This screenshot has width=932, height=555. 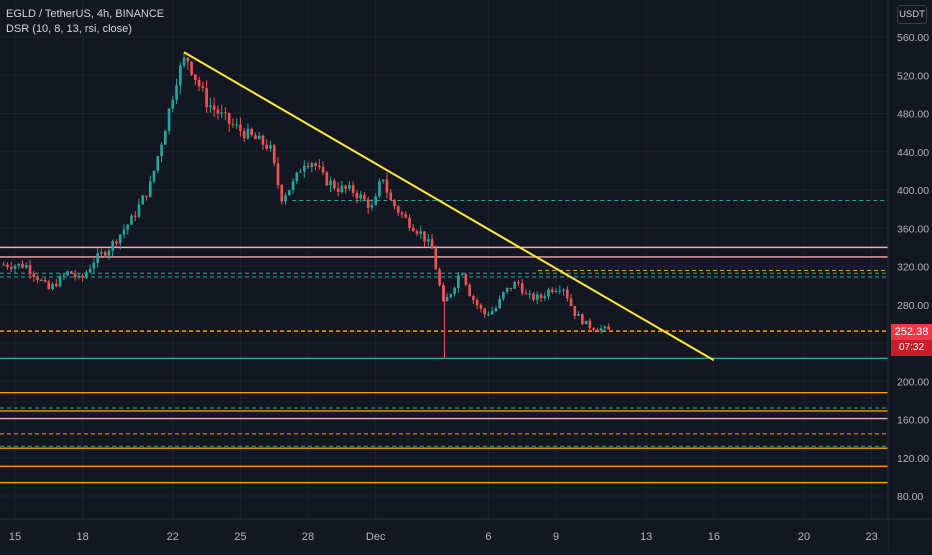 I want to click on currency-badge: USDT, so click(x=912, y=14).